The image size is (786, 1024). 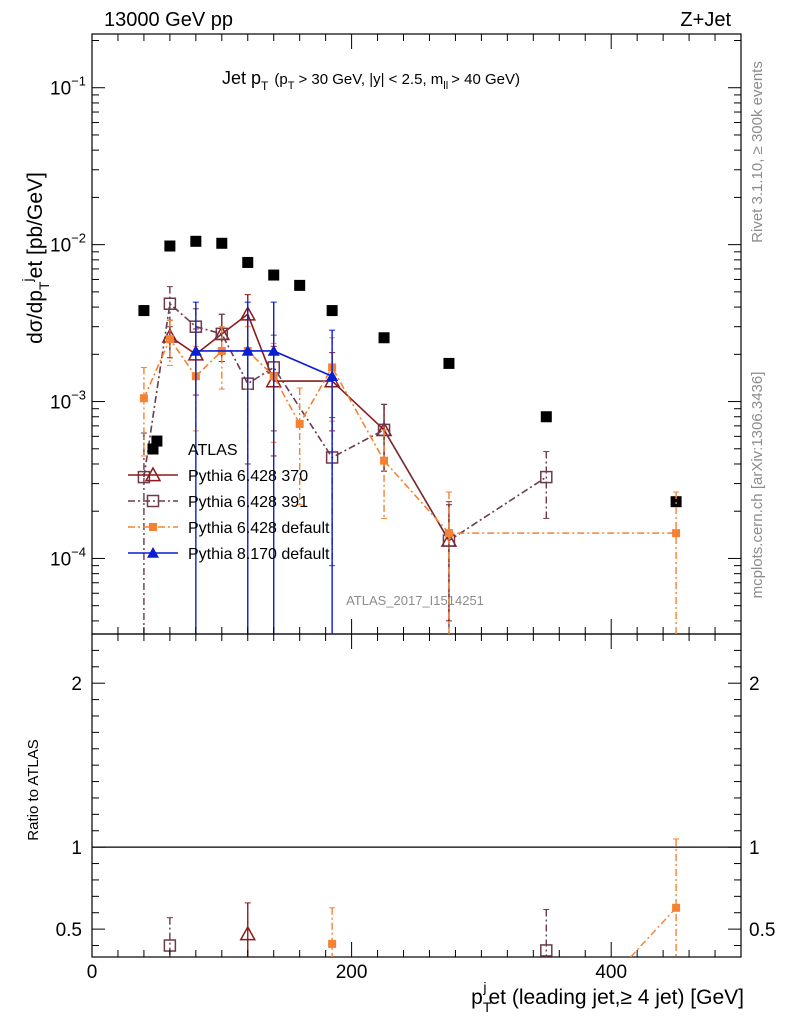 I want to click on y-tick-label: 10⁻¹, so click(x=68, y=87).